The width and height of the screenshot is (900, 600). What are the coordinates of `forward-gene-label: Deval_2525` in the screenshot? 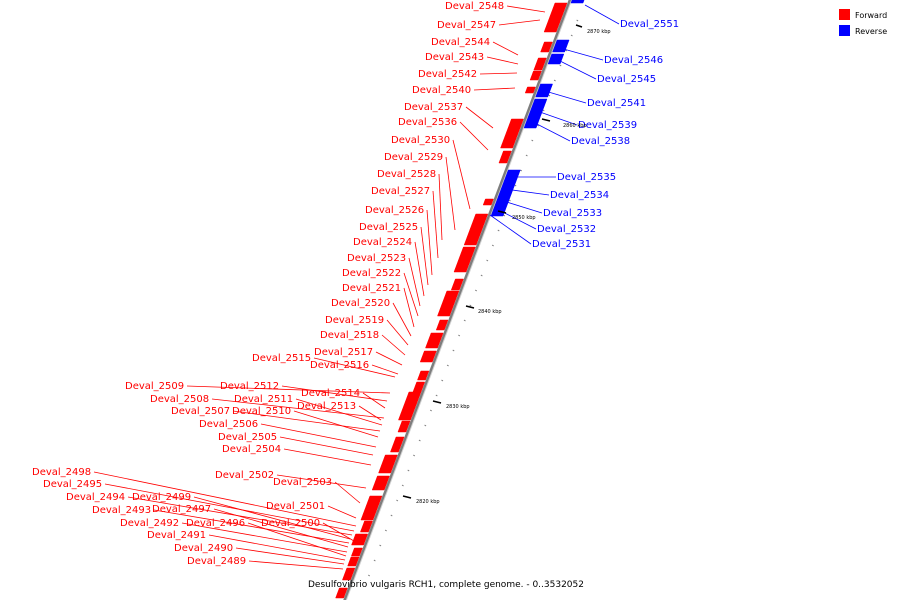 It's located at (388, 227).